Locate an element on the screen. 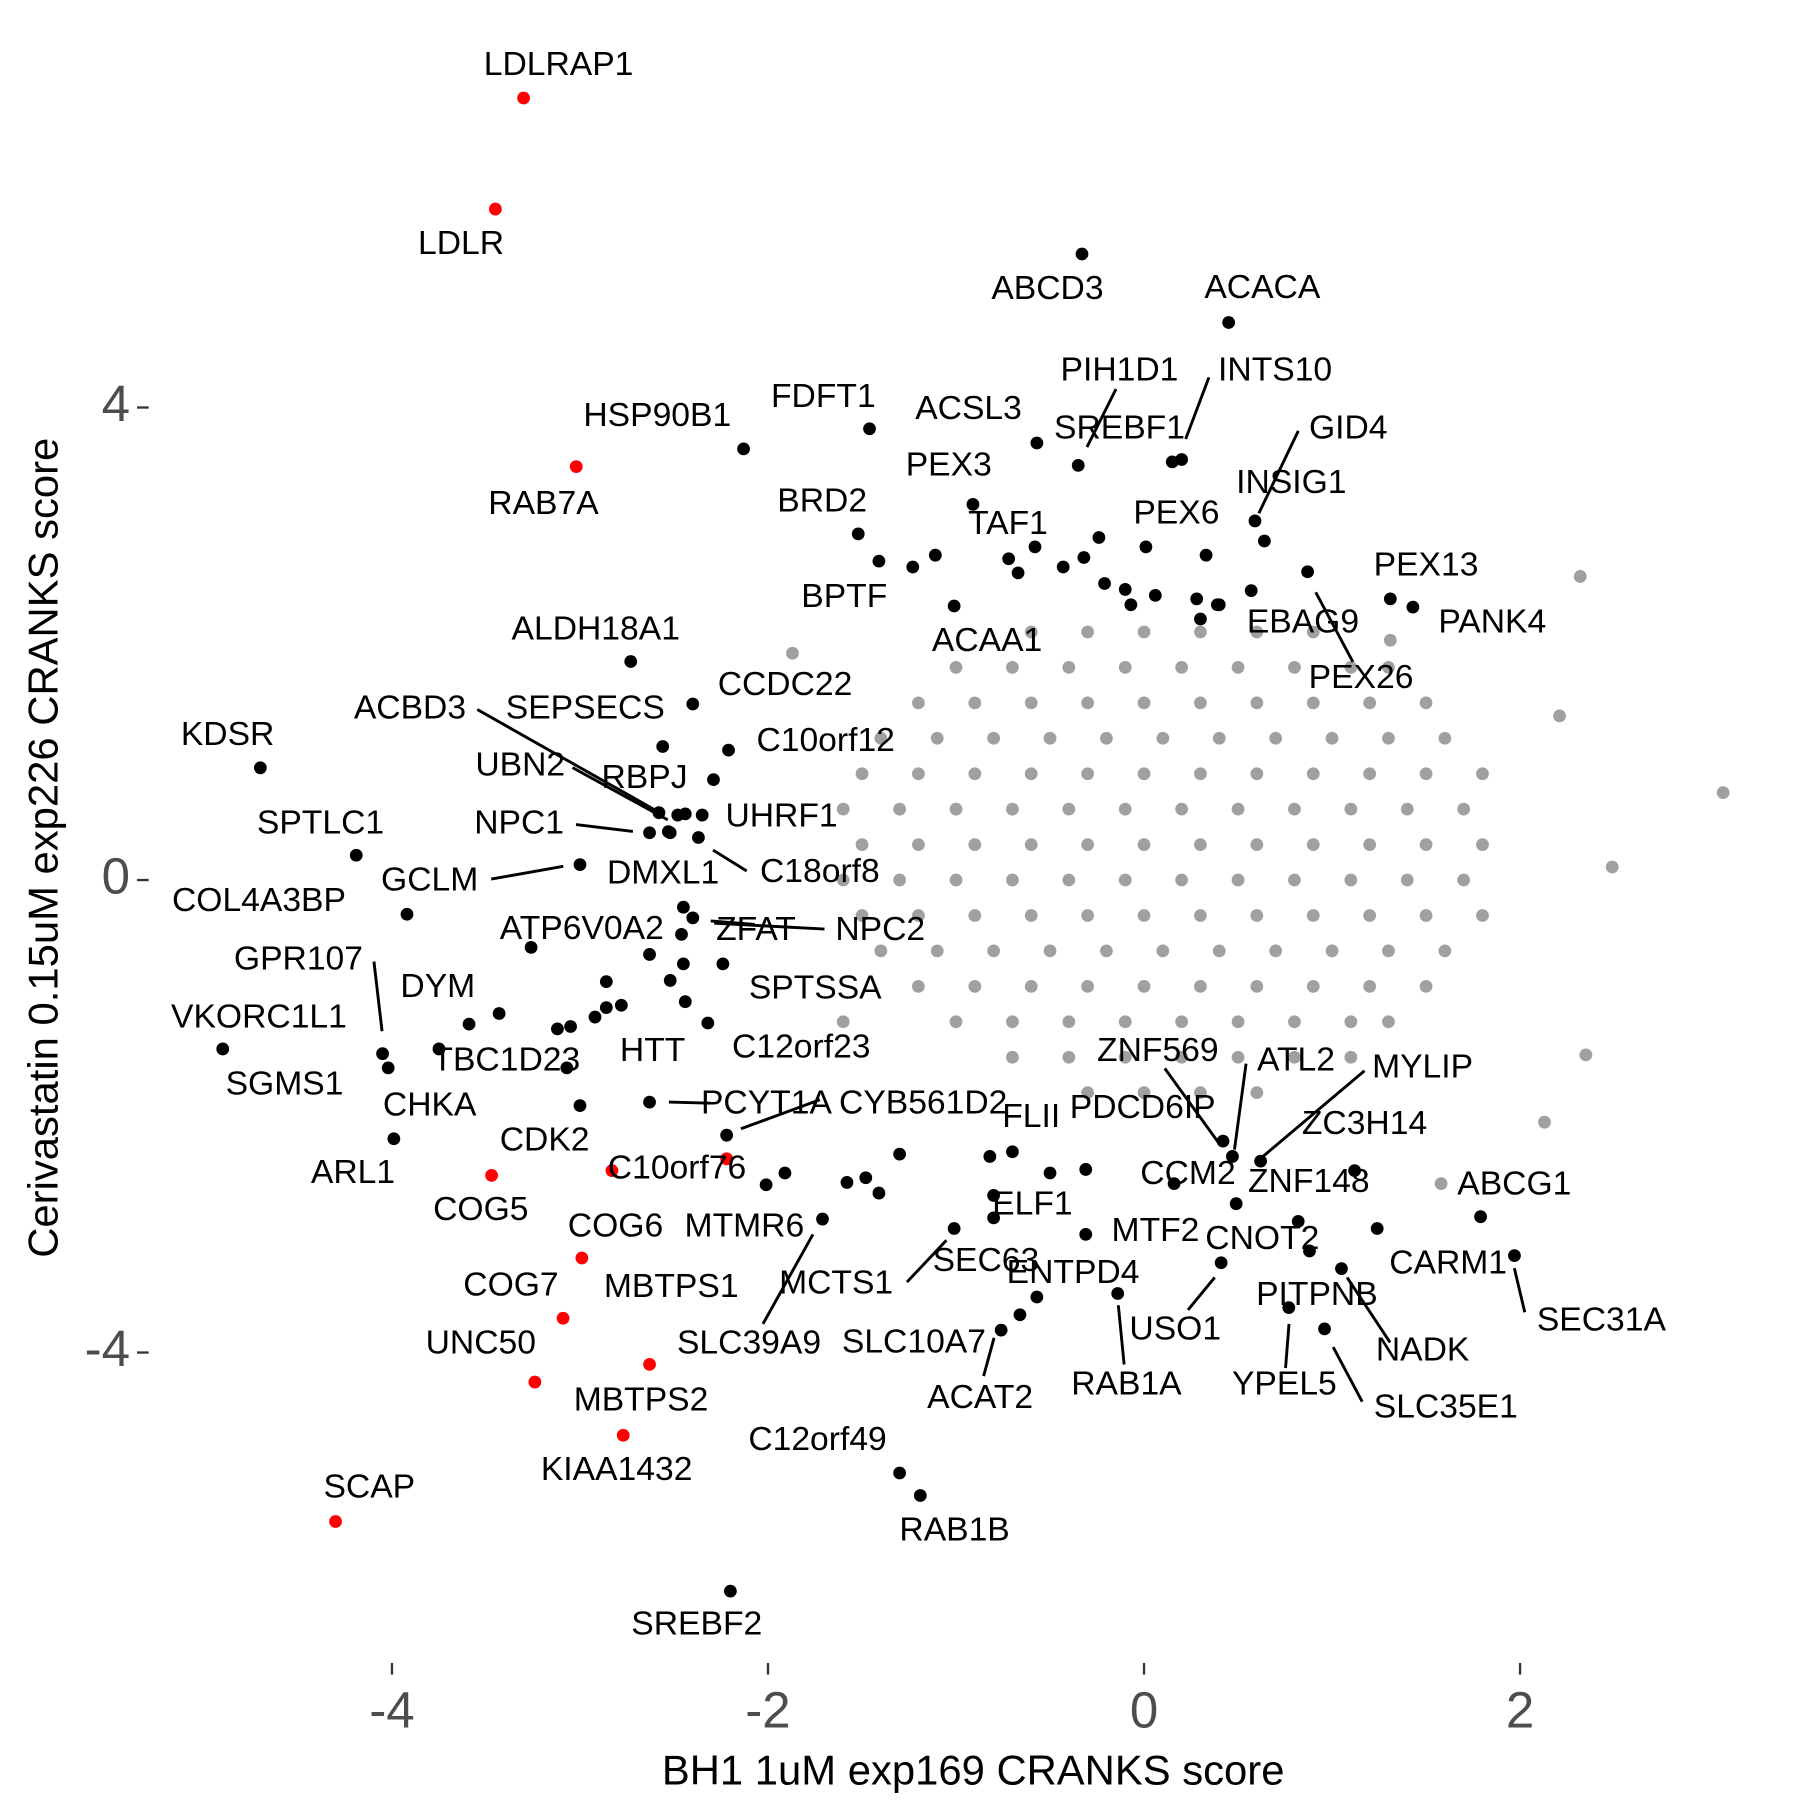 The width and height of the screenshot is (1800, 1800). y-axis-title: Cerivastatin 0.15uM exp226 CRANKS score is located at coordinates (42, 848).